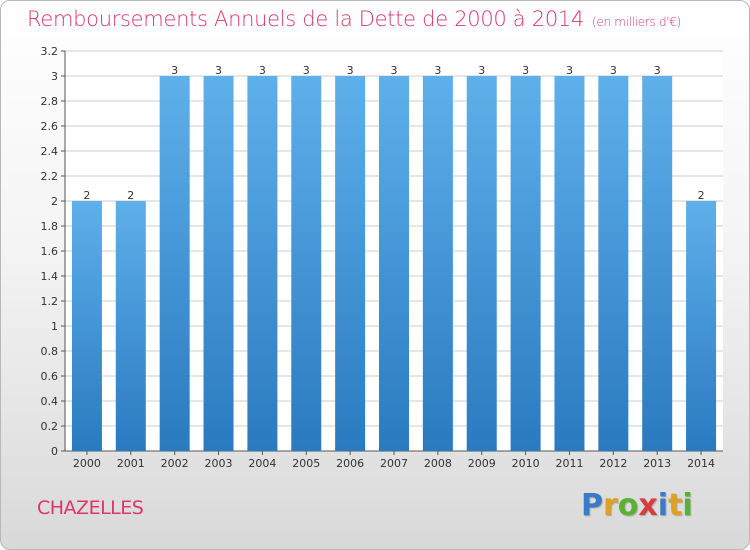 This screenshot has width=750, height=550. What do you see at coordinates (174, 263) in the screenshot?
I see `bar-2002` at bounding box center [174, 263].